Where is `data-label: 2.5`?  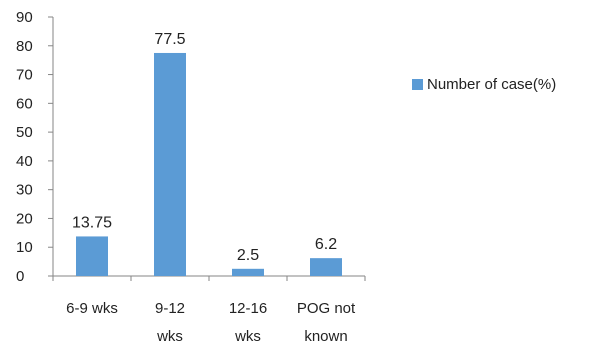 data-label: 2.5 is located at coordinates (248, 255).